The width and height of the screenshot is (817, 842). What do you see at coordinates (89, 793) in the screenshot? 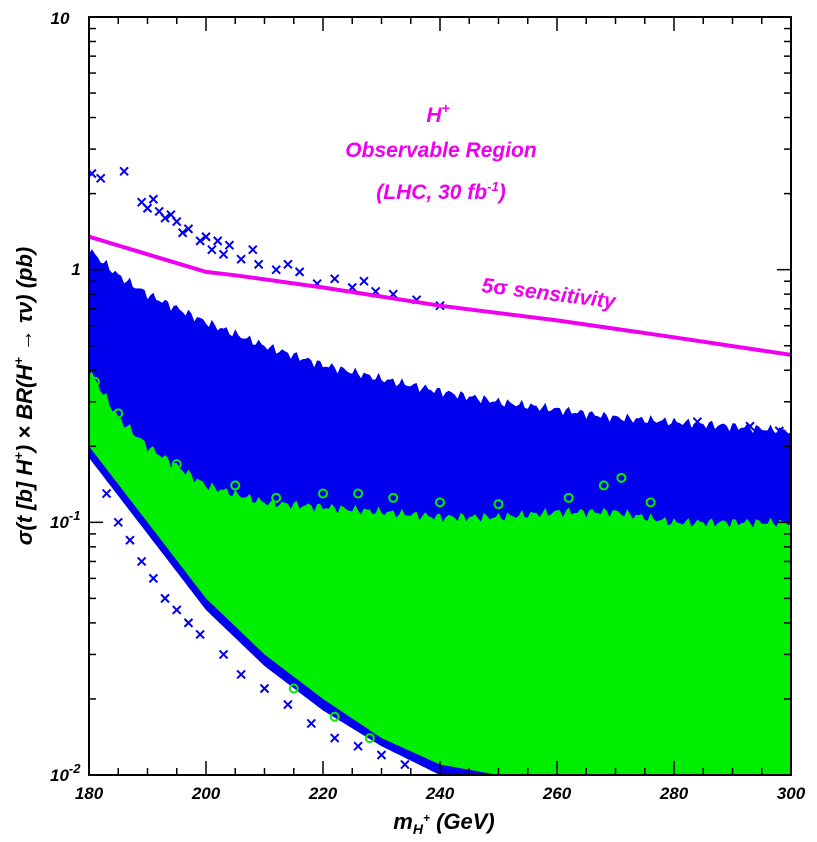
I see `x-tick-label-180: 180` at bounding box center [89, 793].